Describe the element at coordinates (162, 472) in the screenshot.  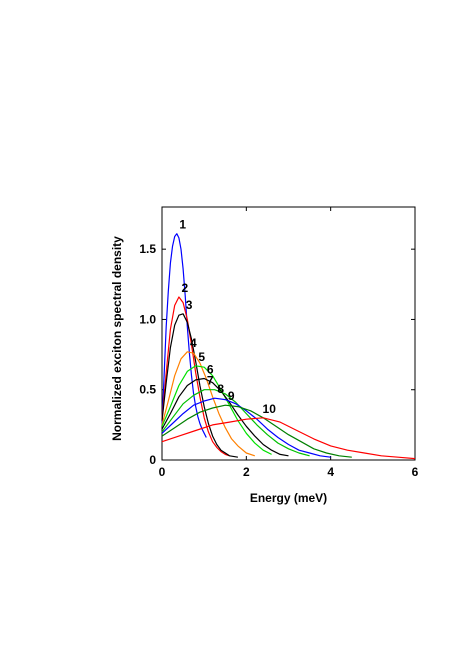
I see `x-tick-label: 0` at that location.